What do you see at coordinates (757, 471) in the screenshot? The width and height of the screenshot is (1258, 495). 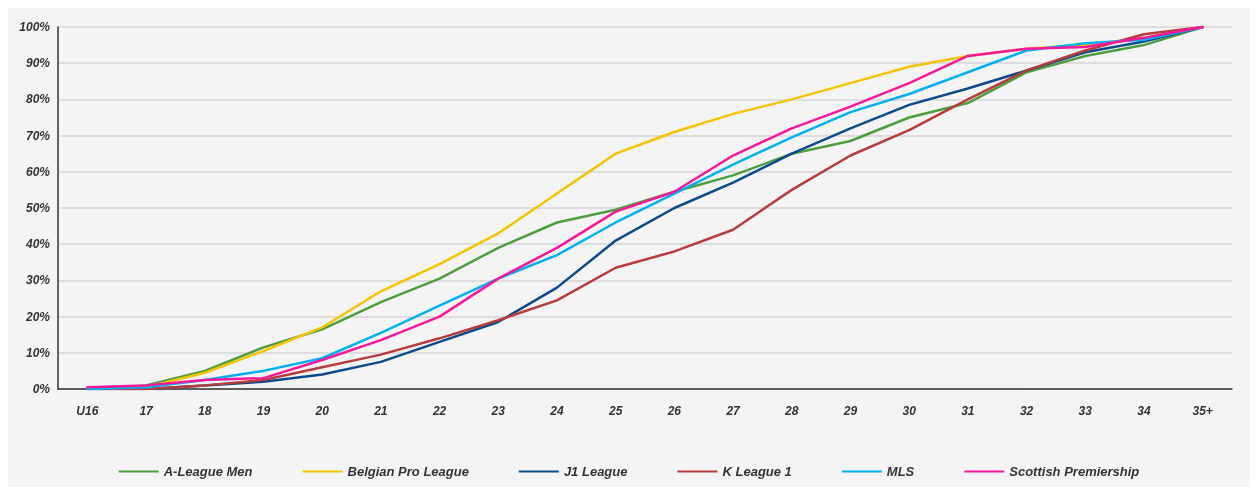 I see `legend-label: K League 1` at bounding box center [757, 471].